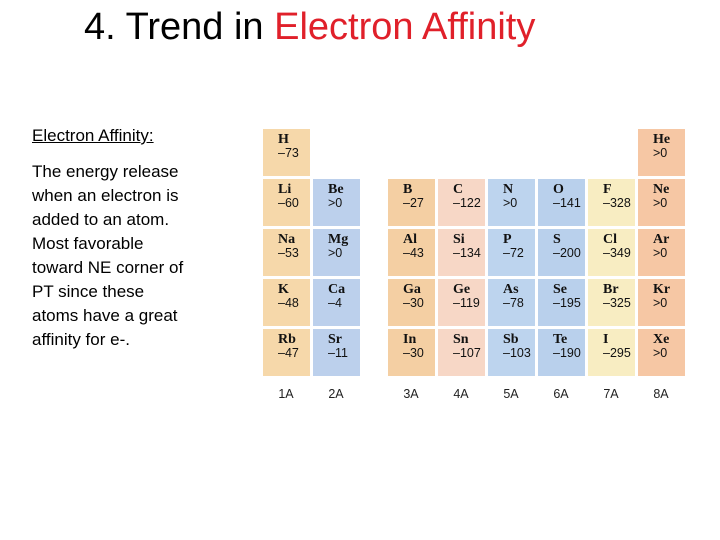 Image resolution: width=720 pixels, height=540 pixels. What do you see at coordinates (617, 203) in the screenshot?
I see `electron-affinity: –328` at bounding box center [617, 203].